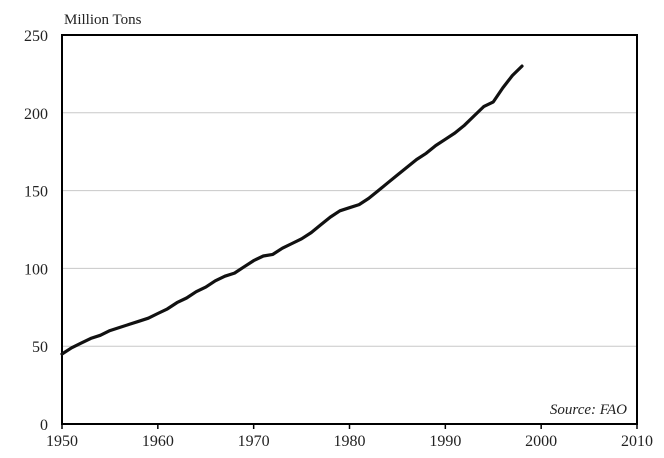  I want to click on x-tick-label: 2010, so click(637, 441).